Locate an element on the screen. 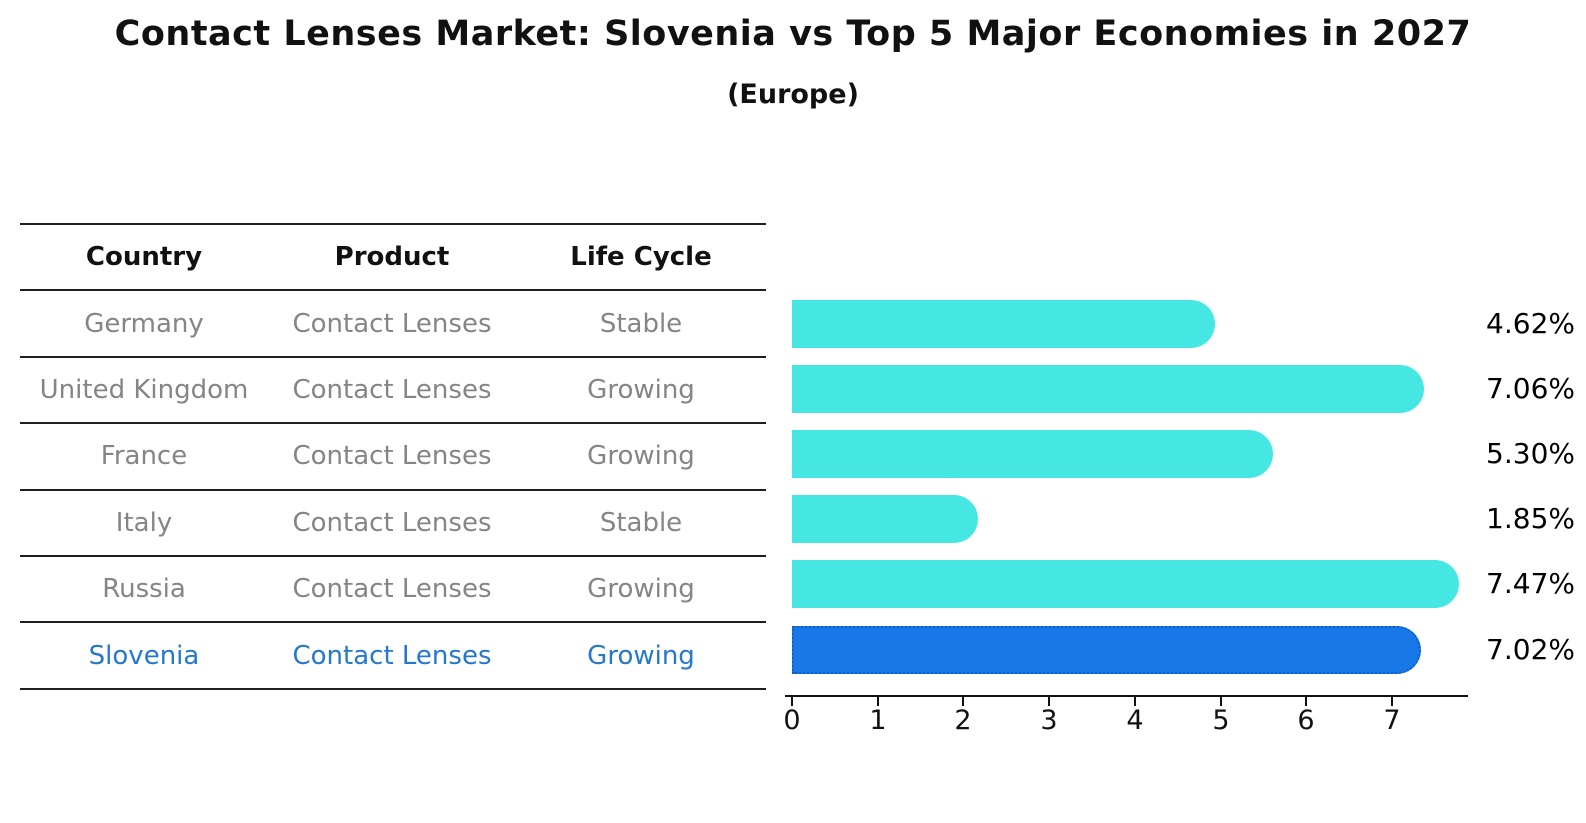  x-tick-label: 4 is located at coordinates (1135, 720).